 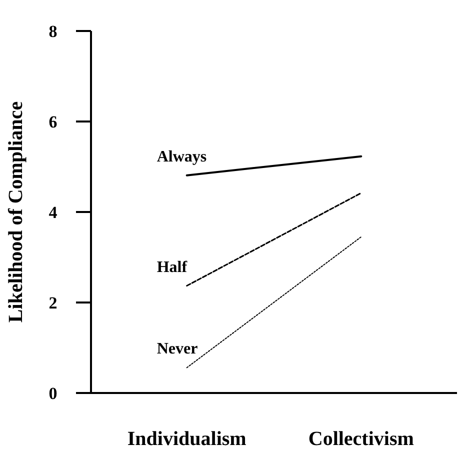 I want to click on y-tick-label: 8, so click(x=53, y=31).